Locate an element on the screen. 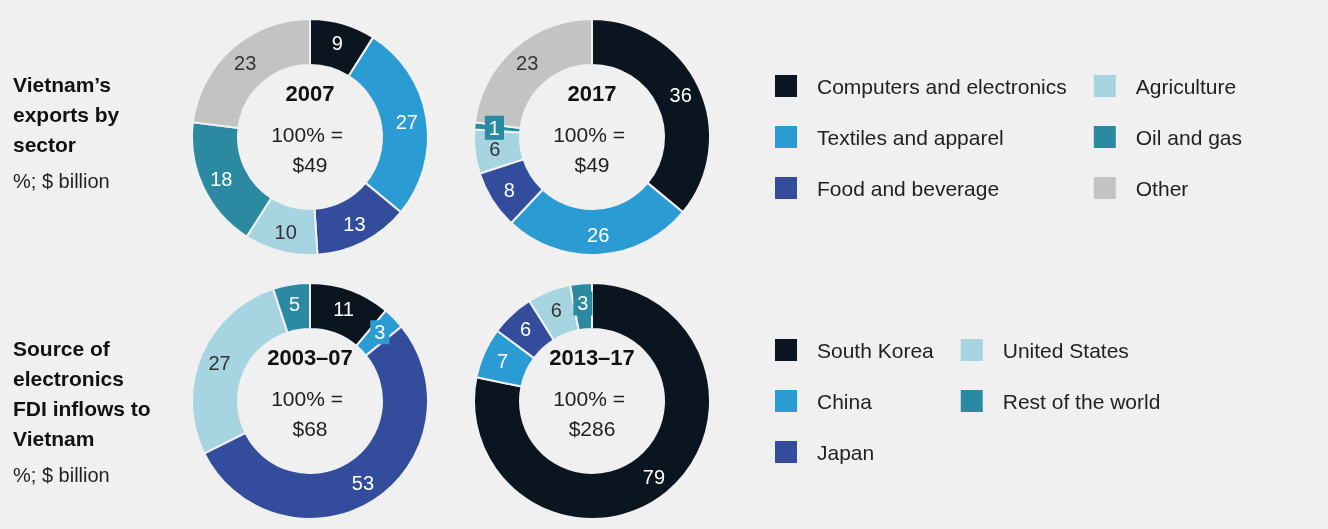  legend-label: China is located at coordinates (845, 401).